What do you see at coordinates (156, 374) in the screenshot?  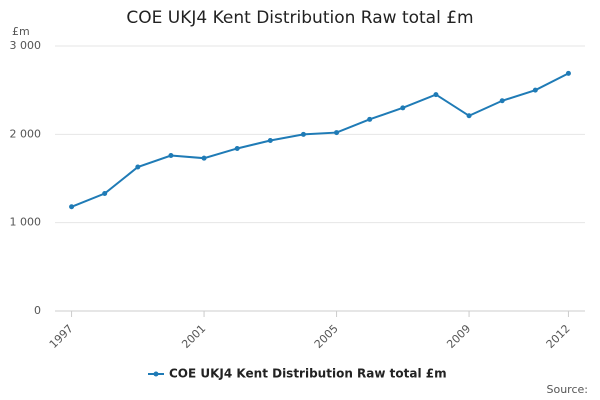 I see `legend-marker` at bounding box center [156, 374].